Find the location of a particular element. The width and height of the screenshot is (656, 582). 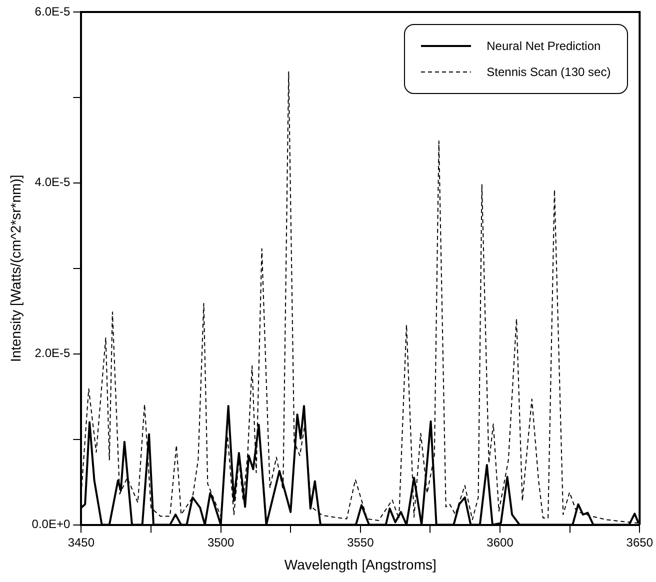

legend-label: Stennis Scan (130 sec) is located at coordinates (548, 72).